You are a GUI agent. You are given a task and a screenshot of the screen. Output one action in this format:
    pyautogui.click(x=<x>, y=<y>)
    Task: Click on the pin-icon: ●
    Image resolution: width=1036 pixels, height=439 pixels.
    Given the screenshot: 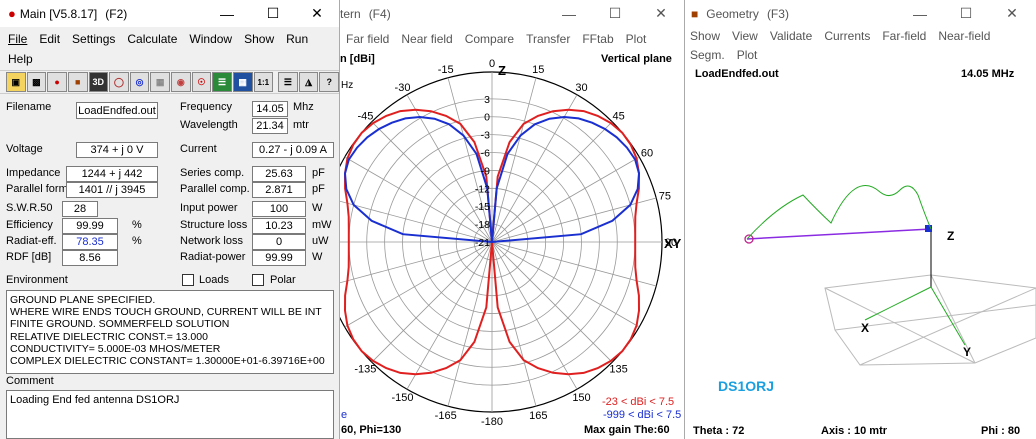 What is the action you would take?
    pyautogui.click(x=57, y=82)
    